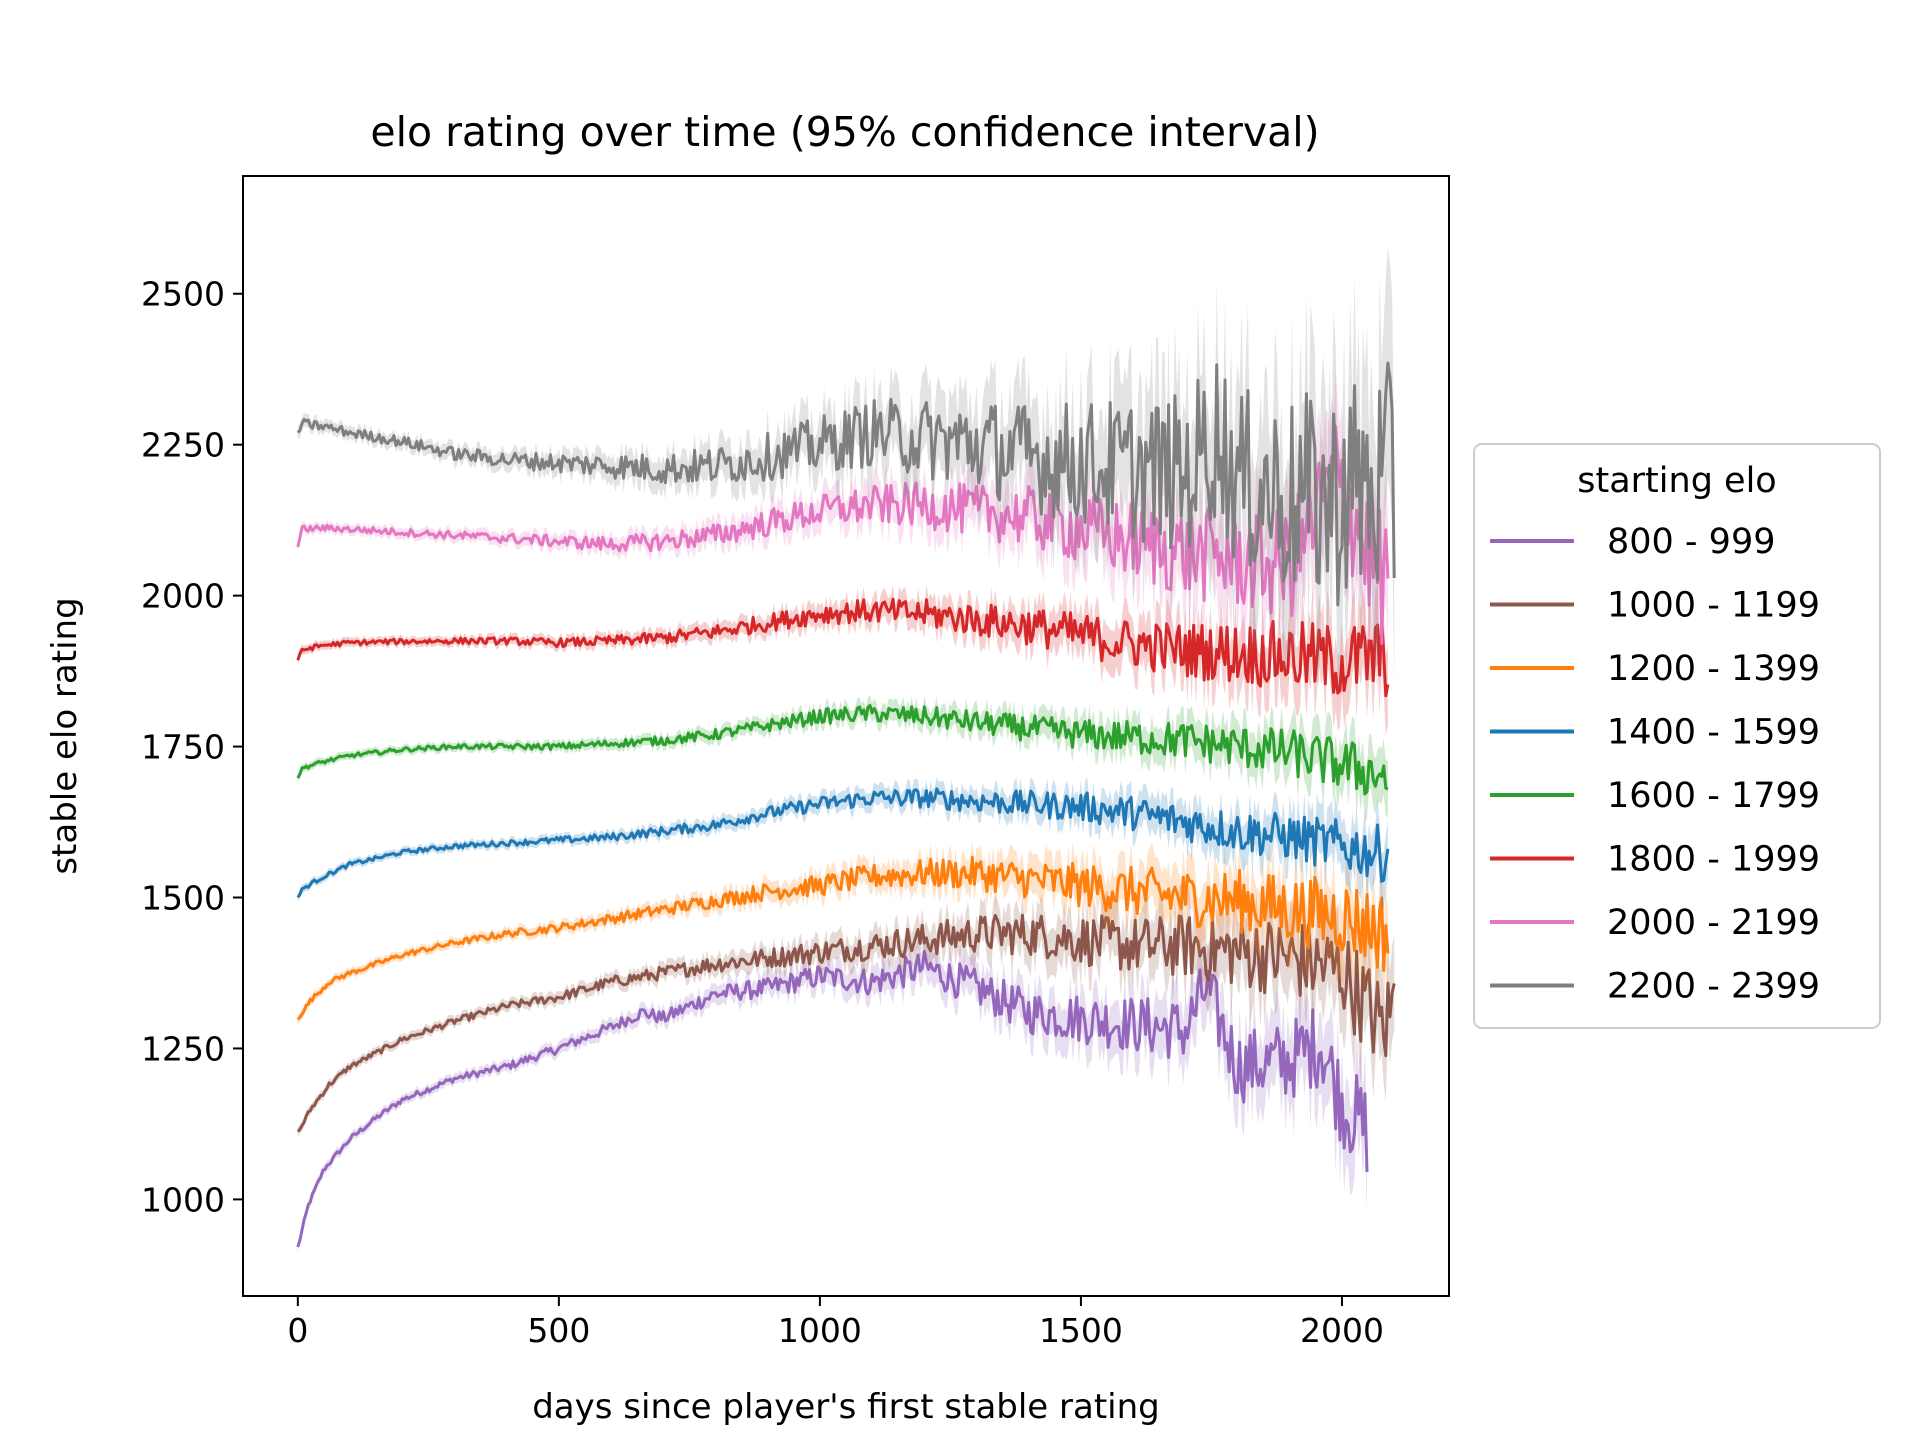  Describe the element at coordinates (820, 1330) in the screenshot. I see `x-tick-label: 1000` at that location.